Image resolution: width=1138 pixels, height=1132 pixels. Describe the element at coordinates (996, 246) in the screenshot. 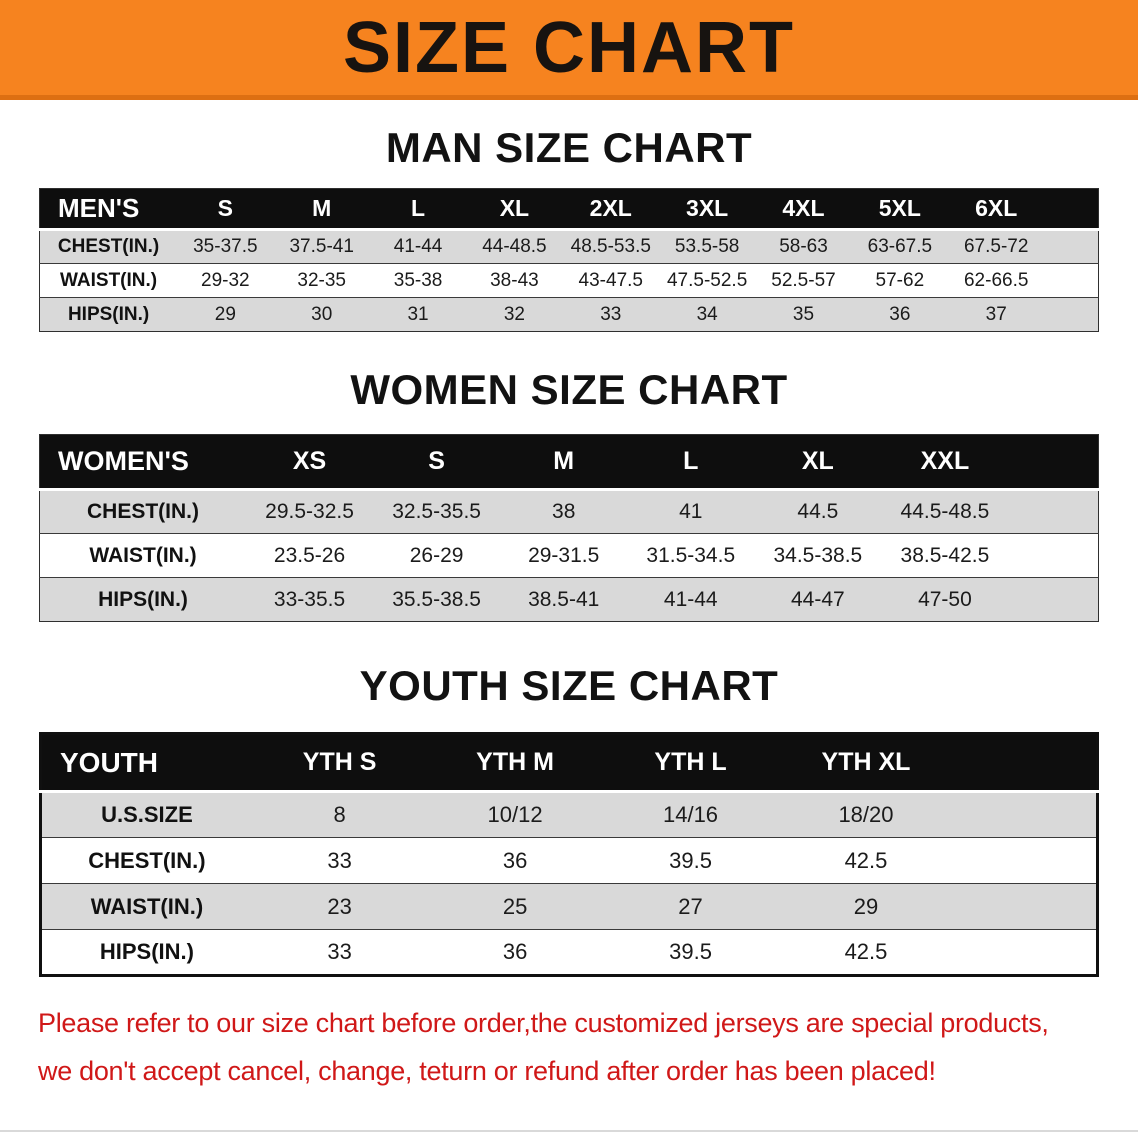

I see `value-cell: 67.5-72` at that location.